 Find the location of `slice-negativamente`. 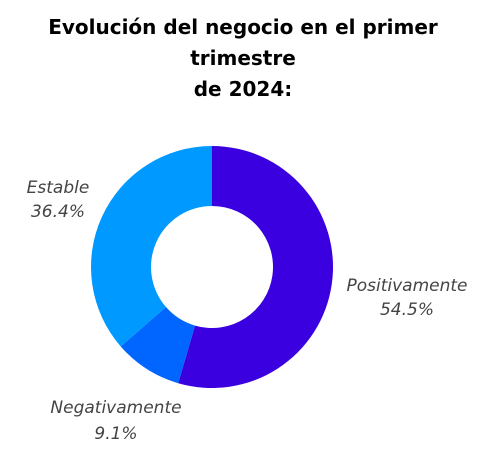

slice-negativamente is located at coordinates (157, 345).